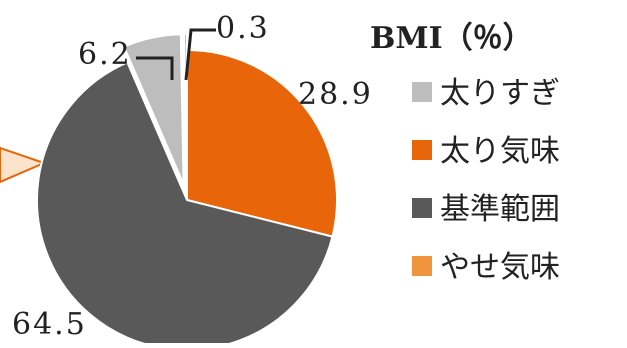 Image resolution: width=627 pixels, height=348 pixels. What do you see at coordinates (23, 165) in the screenshot?
I see `callout-shape` at bounding box center [23, 165].